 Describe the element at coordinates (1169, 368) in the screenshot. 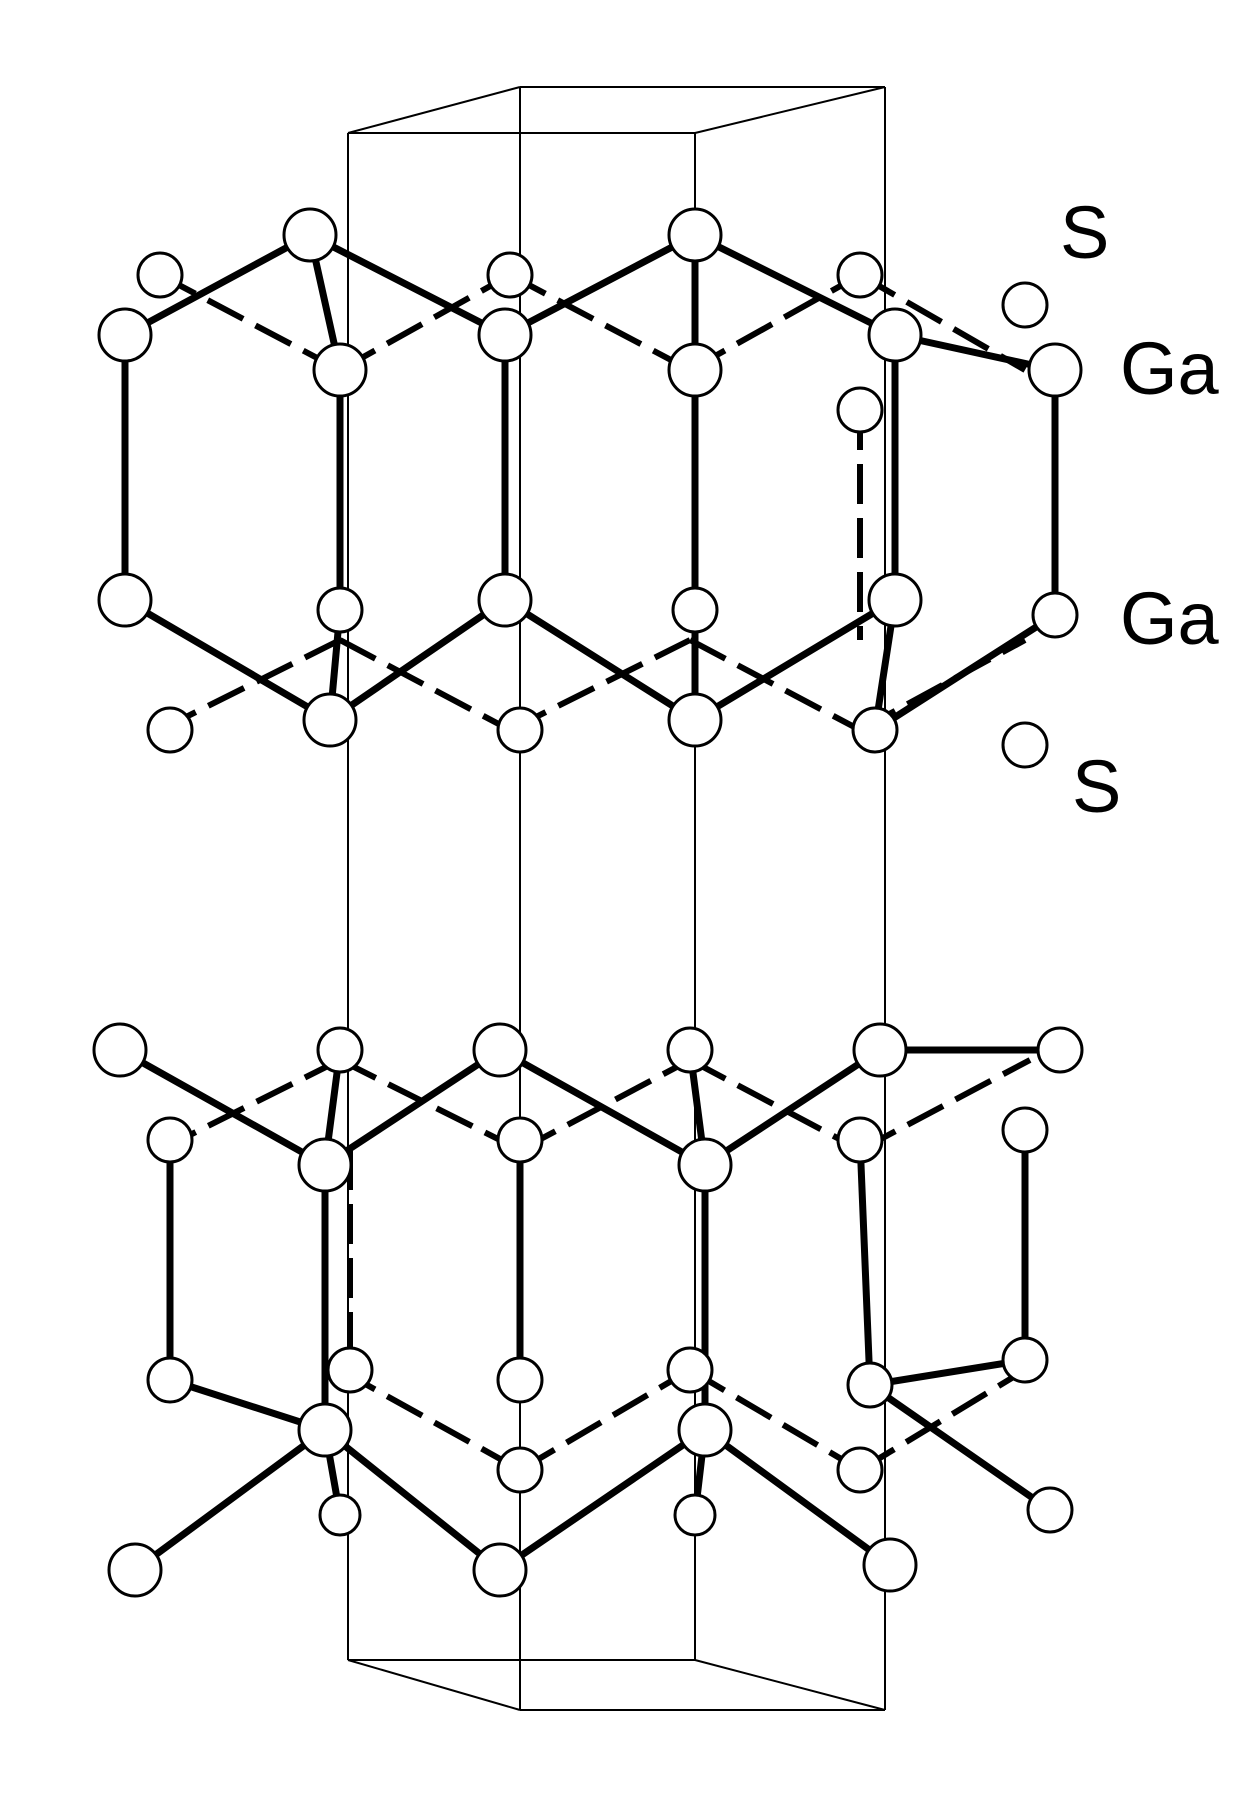

I see `label-ga-upper: Ga` at that location.